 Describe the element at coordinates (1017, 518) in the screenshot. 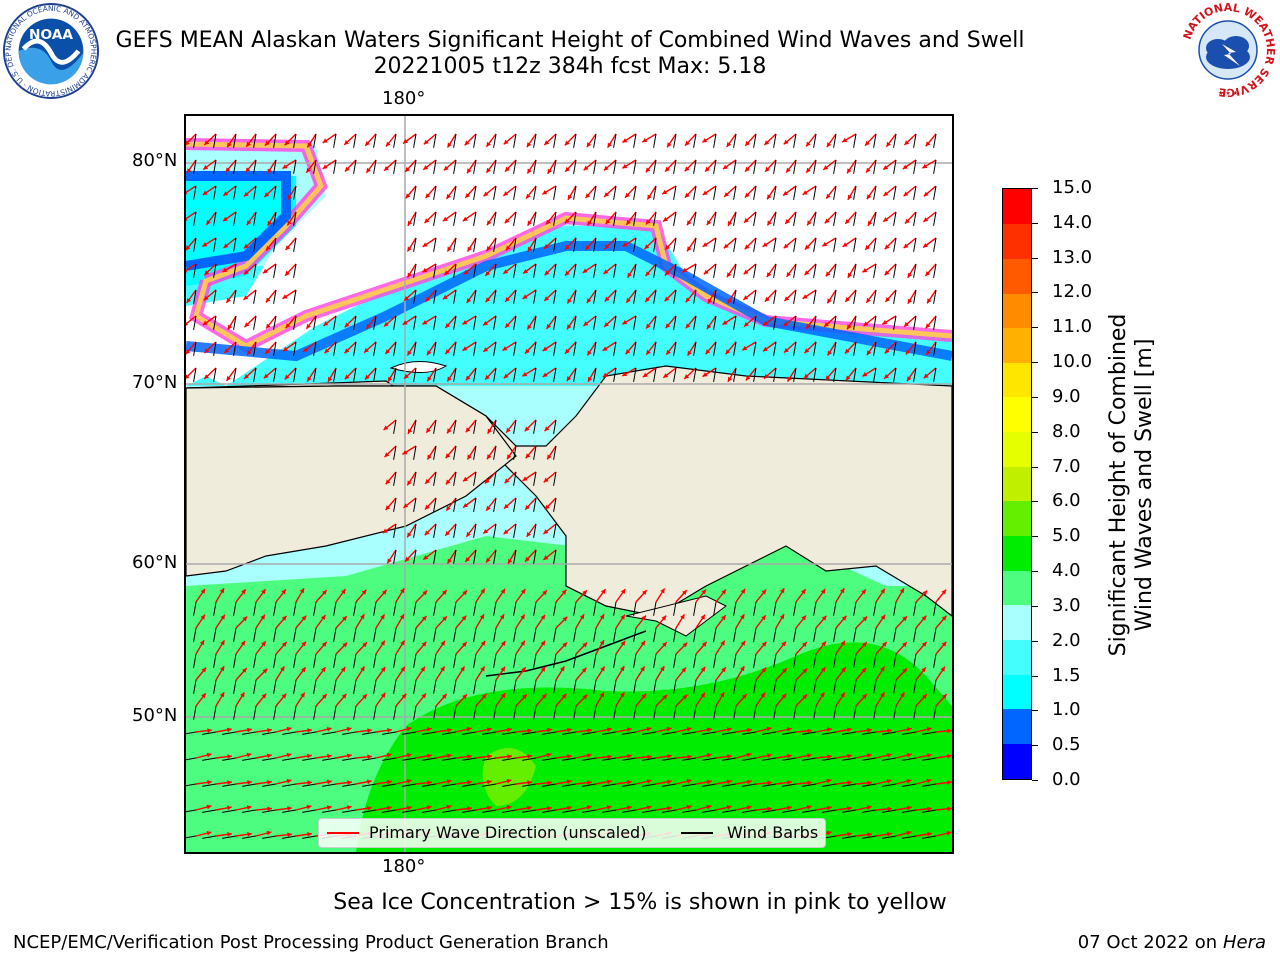

I see `colorbar-segment` at that location.